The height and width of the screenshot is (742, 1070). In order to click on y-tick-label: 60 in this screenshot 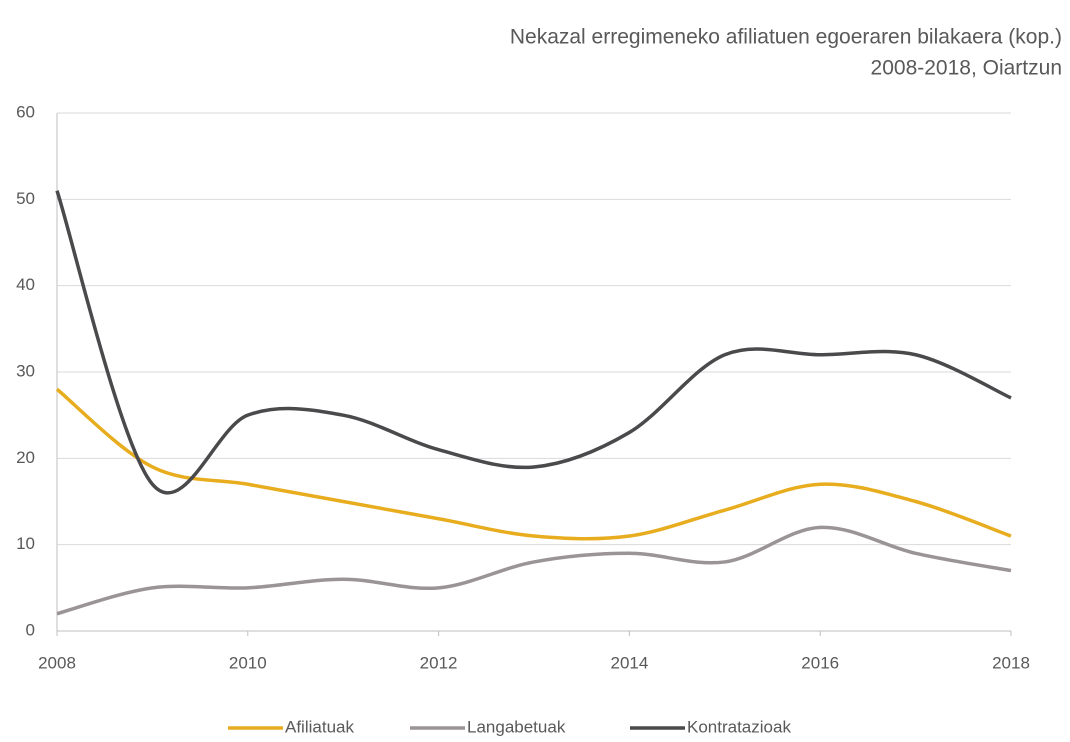, I will do `click(25, 111)`.